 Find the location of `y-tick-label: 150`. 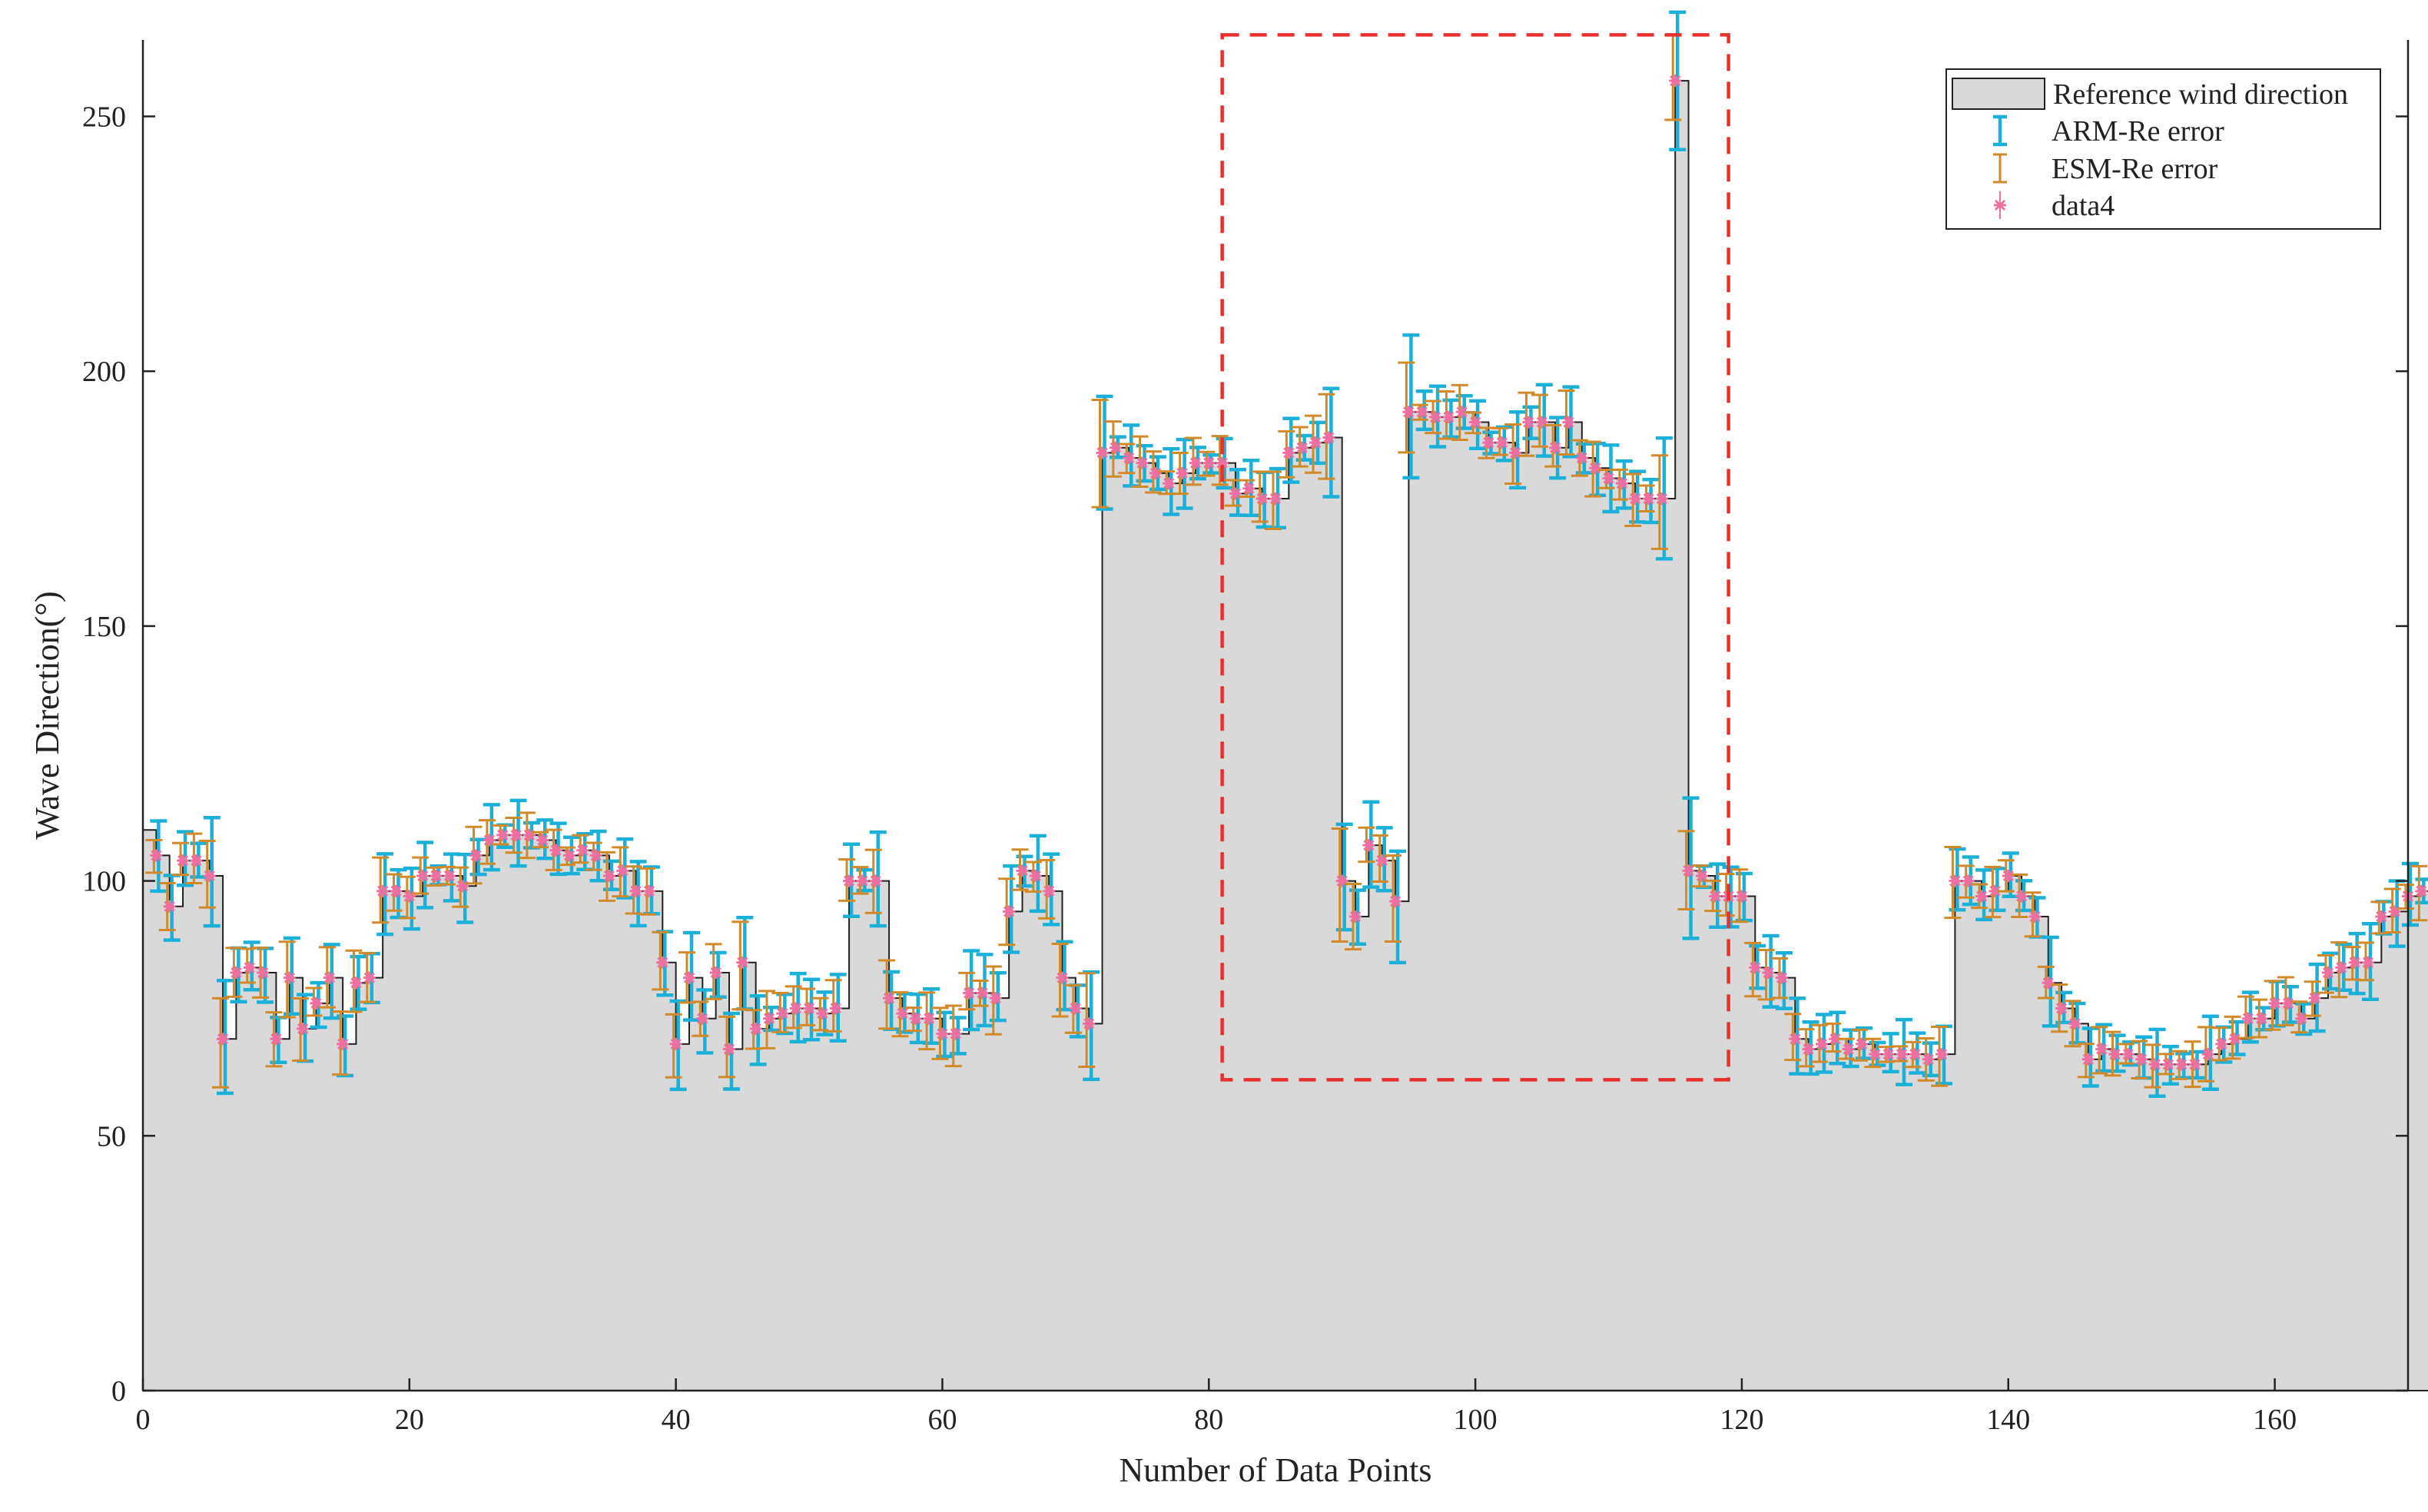

y-tick-label: 150 is located at coordinates (104, 627).